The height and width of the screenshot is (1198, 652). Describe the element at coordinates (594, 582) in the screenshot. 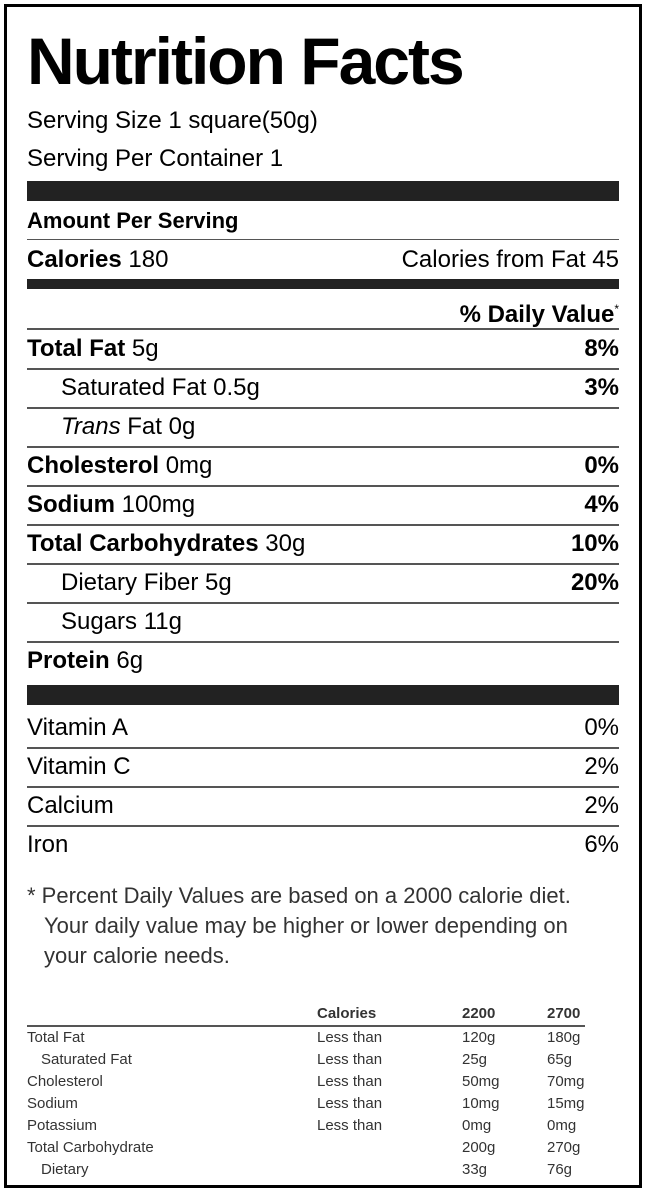

I see `nutrient-daily-value: 20%` at that location.